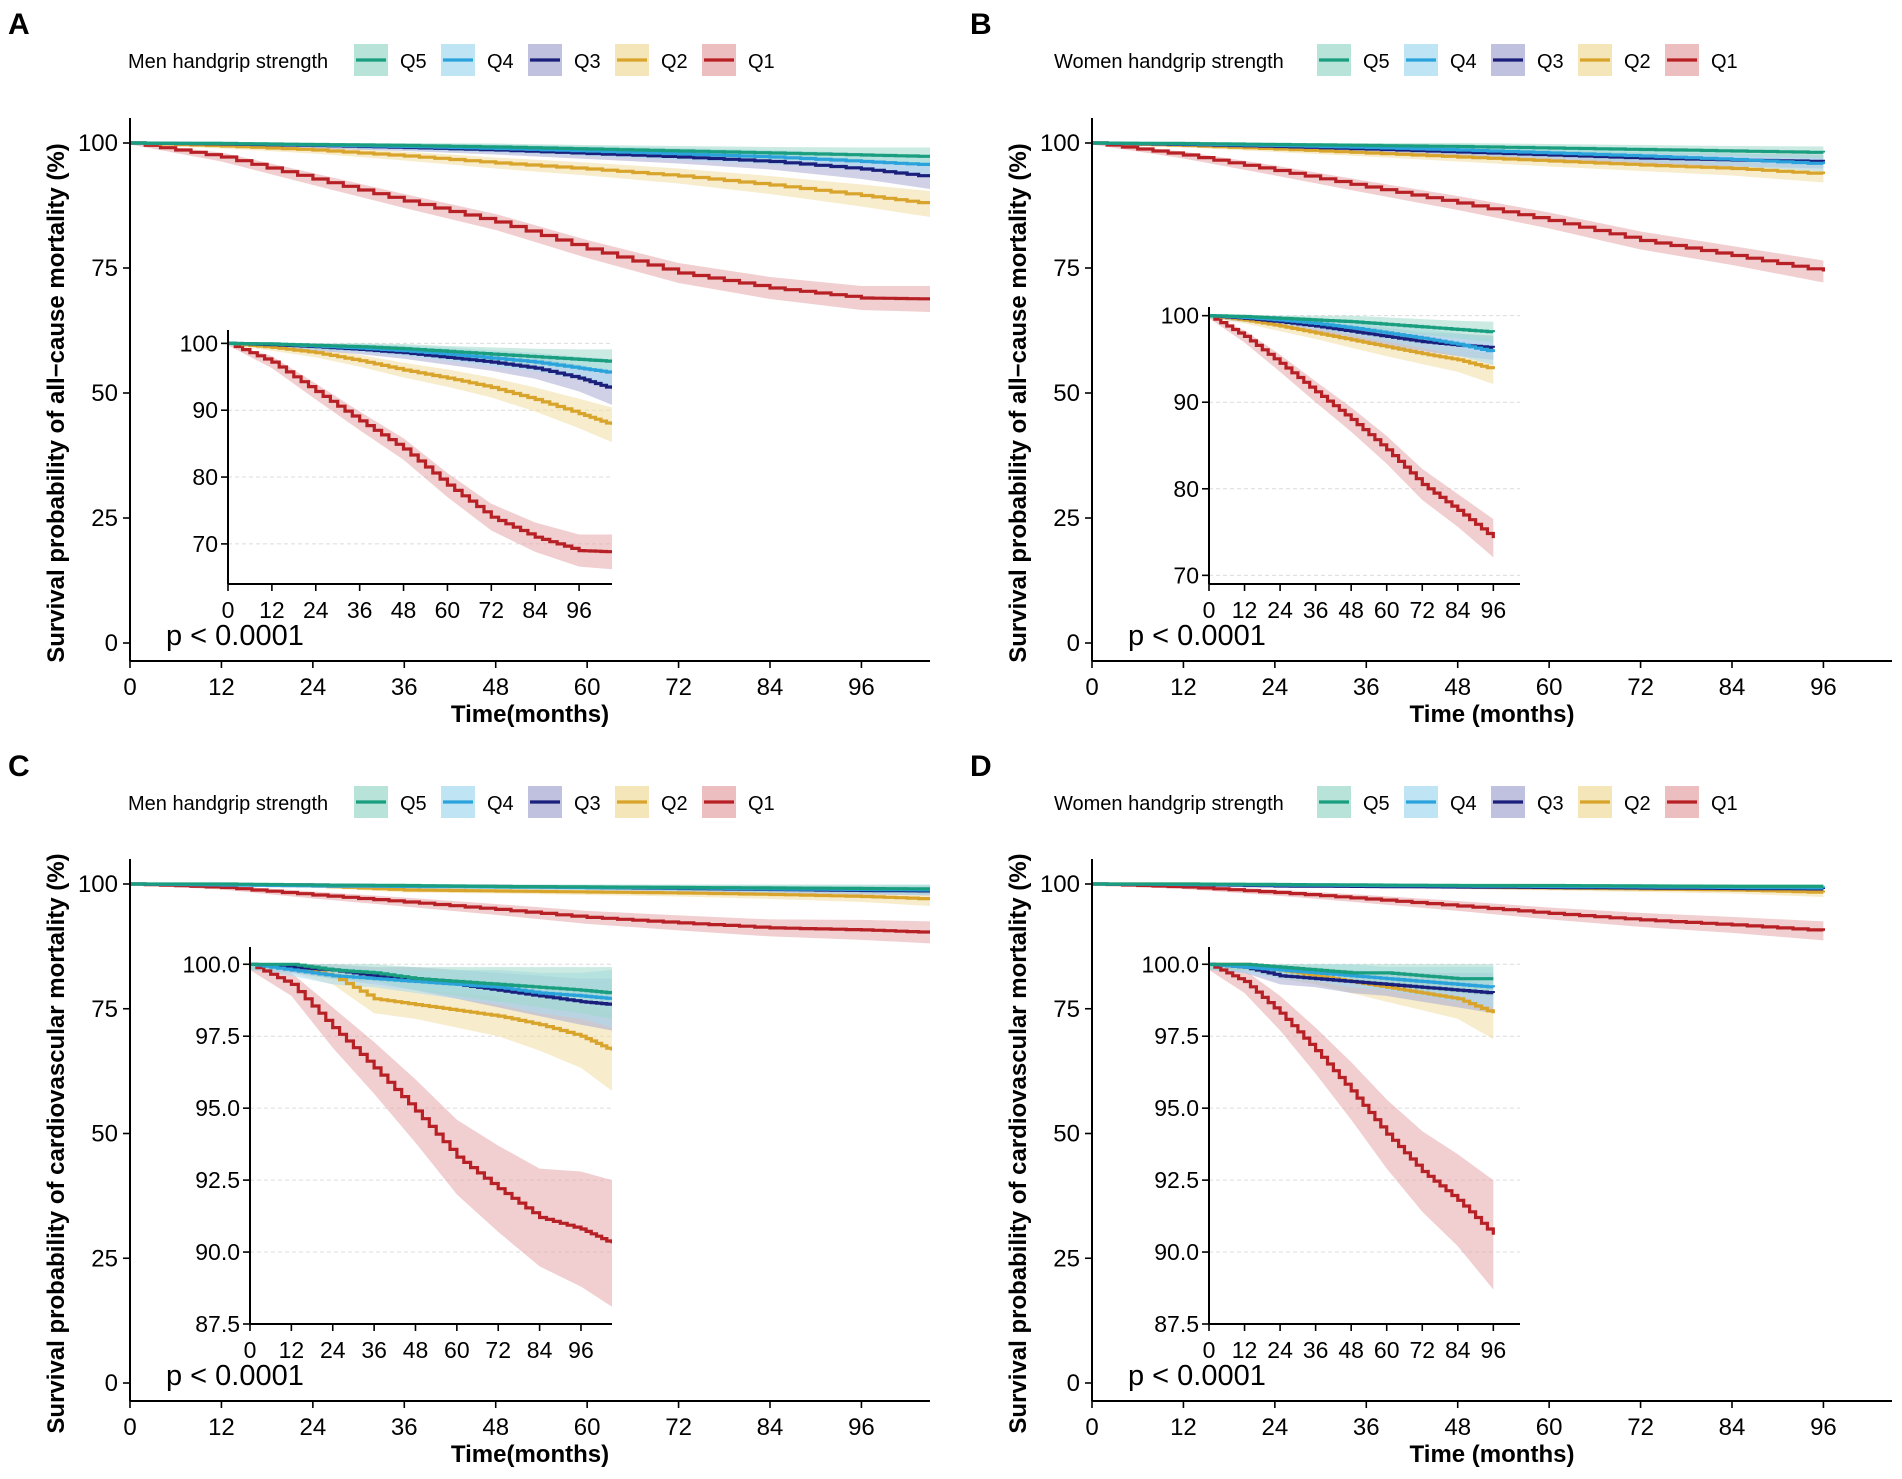 This screenshot has width=1902, height=1479. I want to click on legend-title: Men handgrip strength, so click(228, 62).